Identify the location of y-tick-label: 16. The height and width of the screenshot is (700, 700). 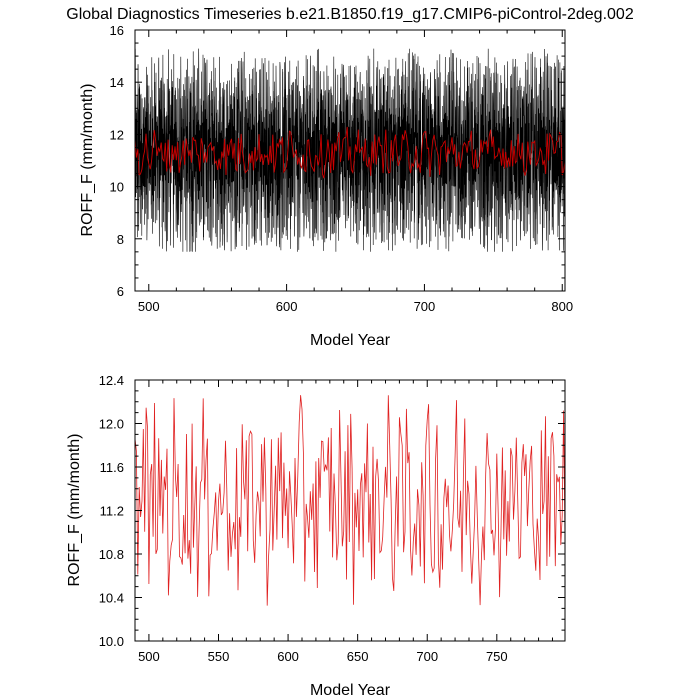
(117, 30).